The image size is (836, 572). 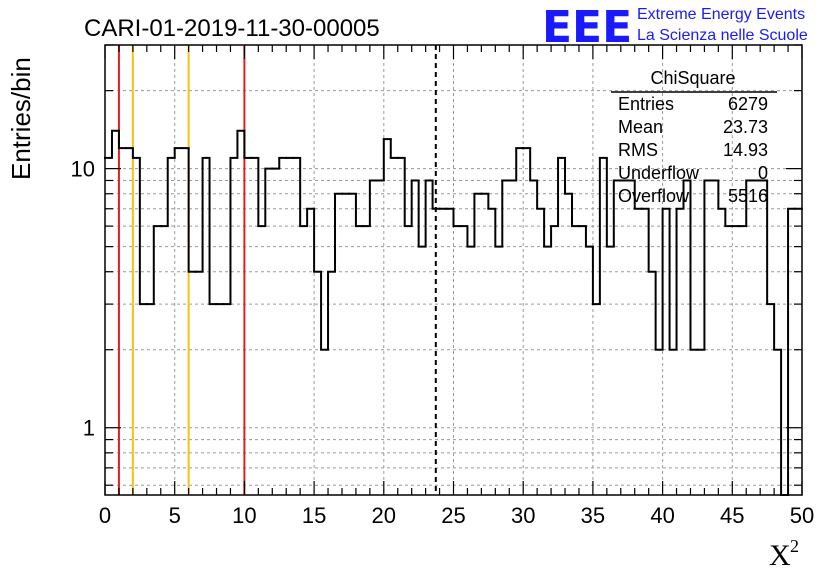 I want to click on logo-line-1: Extreme Energy Events, so click(x=721, y=14).